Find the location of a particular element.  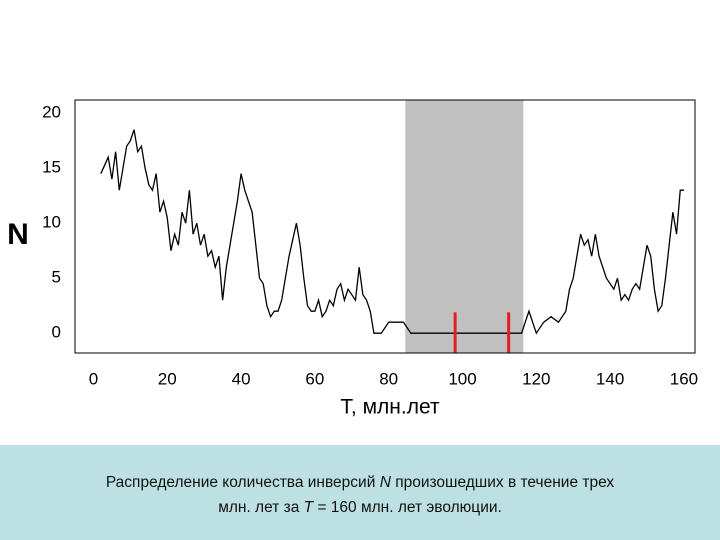

y-tick-label: 0 is located at coordinates (56, 332).